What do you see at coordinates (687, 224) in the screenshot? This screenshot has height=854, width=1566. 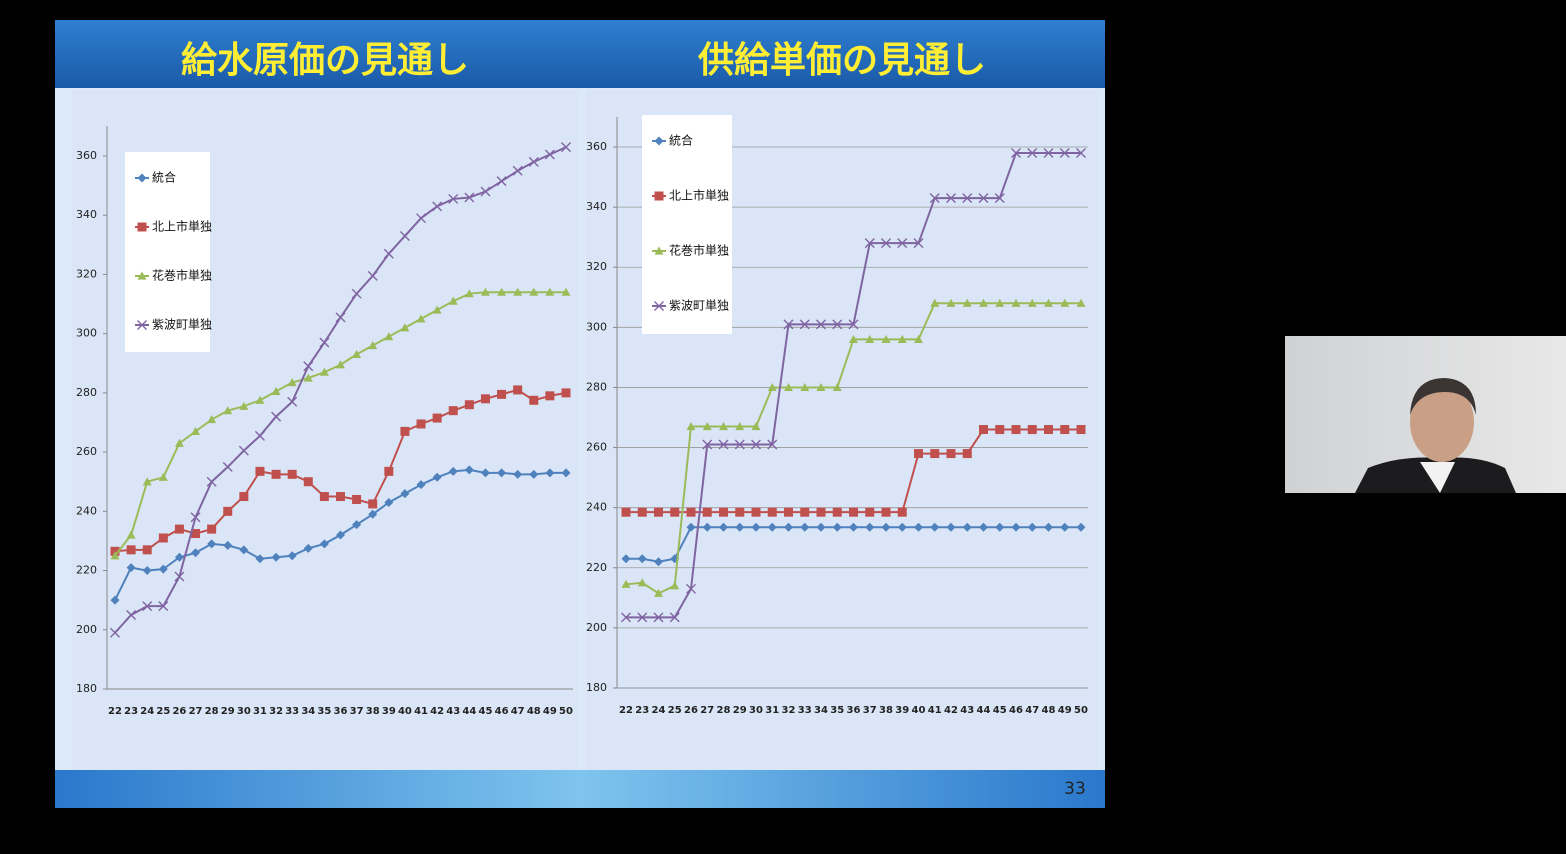 I see `legend-box` at bounding box center [687, 224].